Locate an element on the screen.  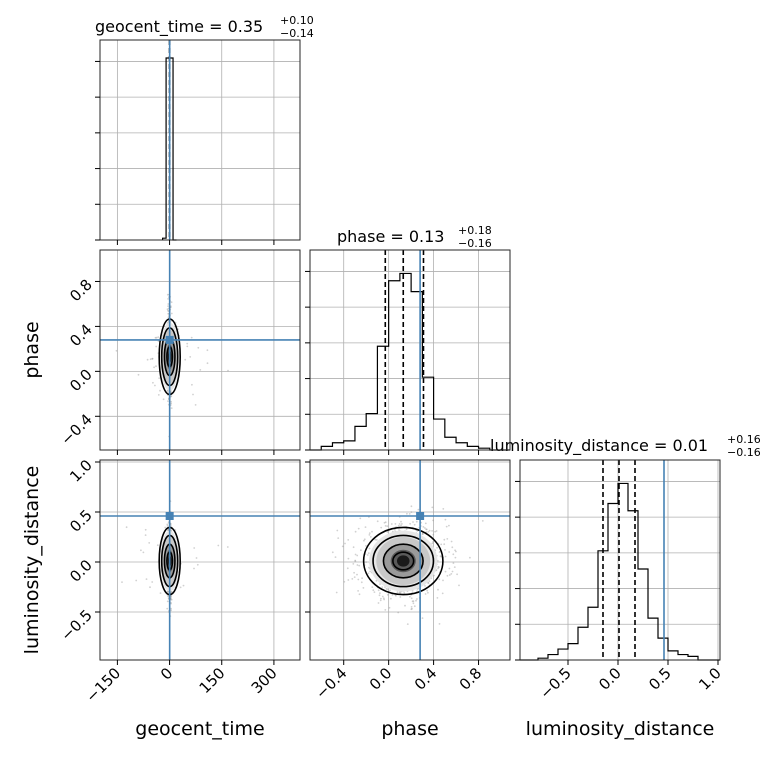
panel-2d-phase-luminosity-distance: −0.4 0.0 0.4 0.8 is located at coordinates (408, 581).